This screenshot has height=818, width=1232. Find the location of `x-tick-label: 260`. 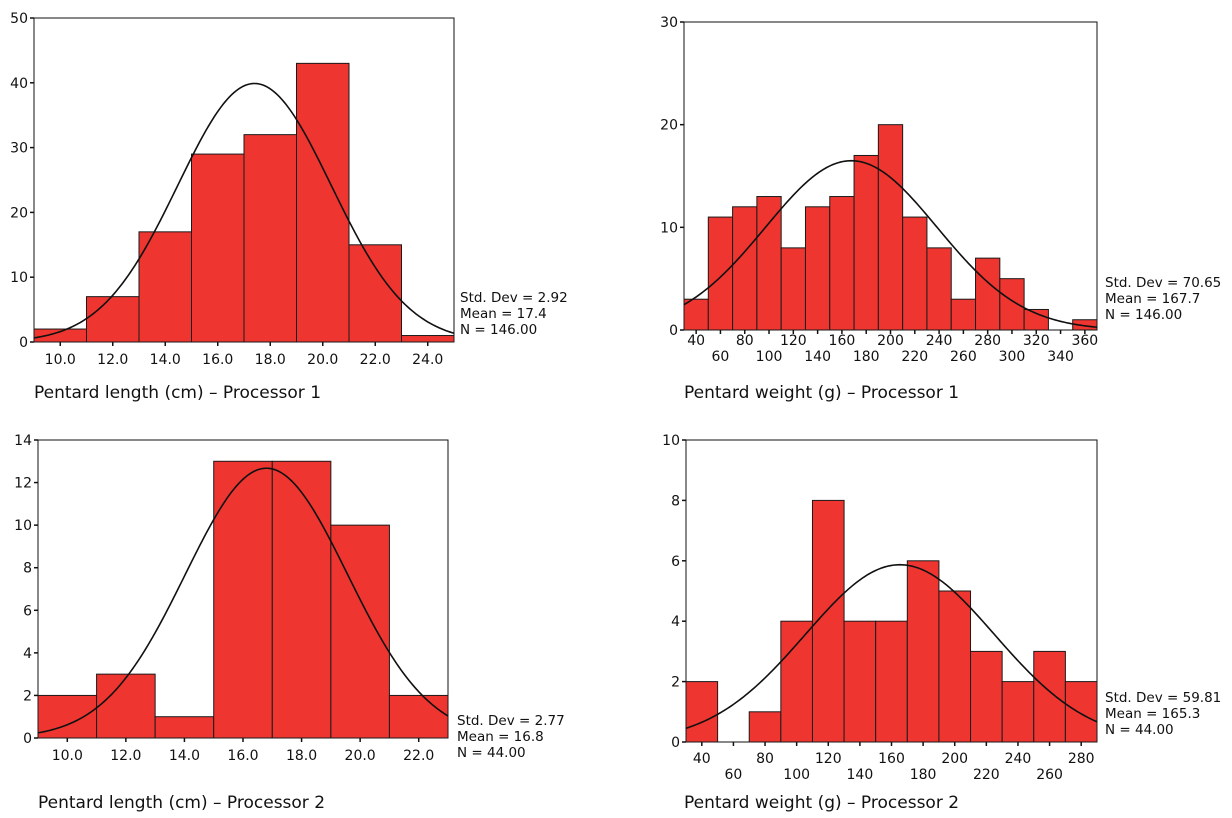

x-tick-label: 260 is located at coordinates (963, 357).